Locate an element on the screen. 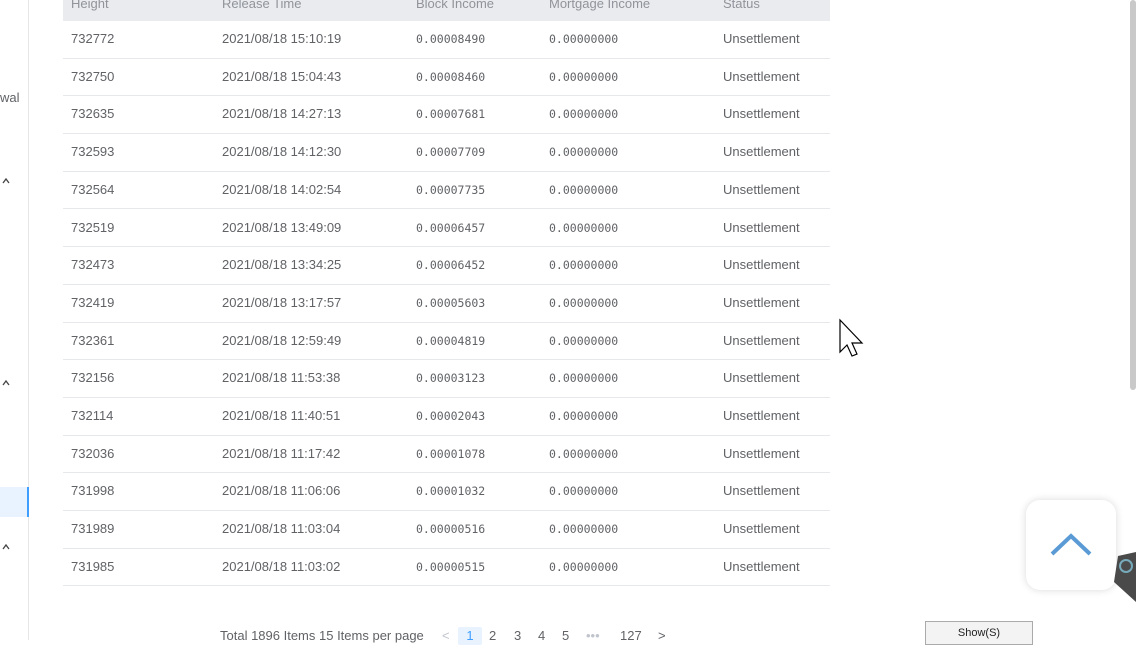 The image size is (1136, 645). table-header is located at coordinates (446, 10).